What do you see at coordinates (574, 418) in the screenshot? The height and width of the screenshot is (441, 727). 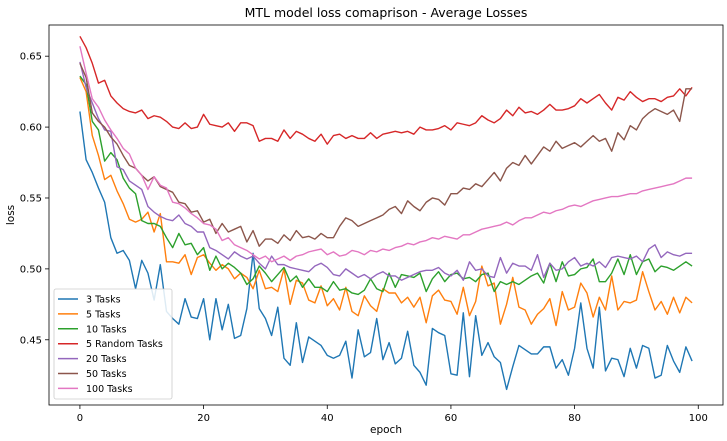 I see `x-tick-label: 80` at bounding box center [574, 418].